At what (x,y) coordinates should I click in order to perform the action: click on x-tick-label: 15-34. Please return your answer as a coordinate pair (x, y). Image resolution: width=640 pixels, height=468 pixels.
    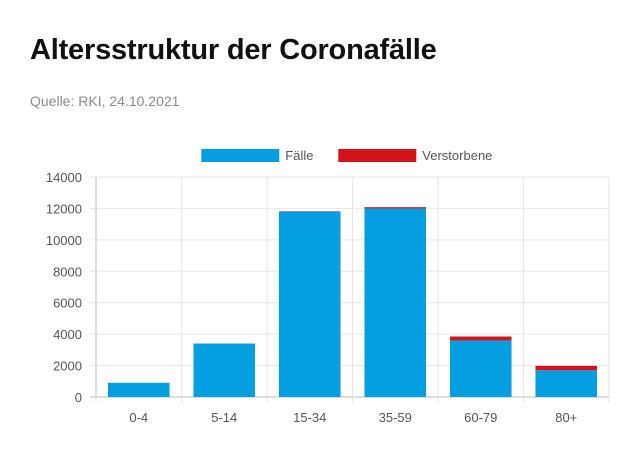
    Looking at the image, I should click on (309, 417).